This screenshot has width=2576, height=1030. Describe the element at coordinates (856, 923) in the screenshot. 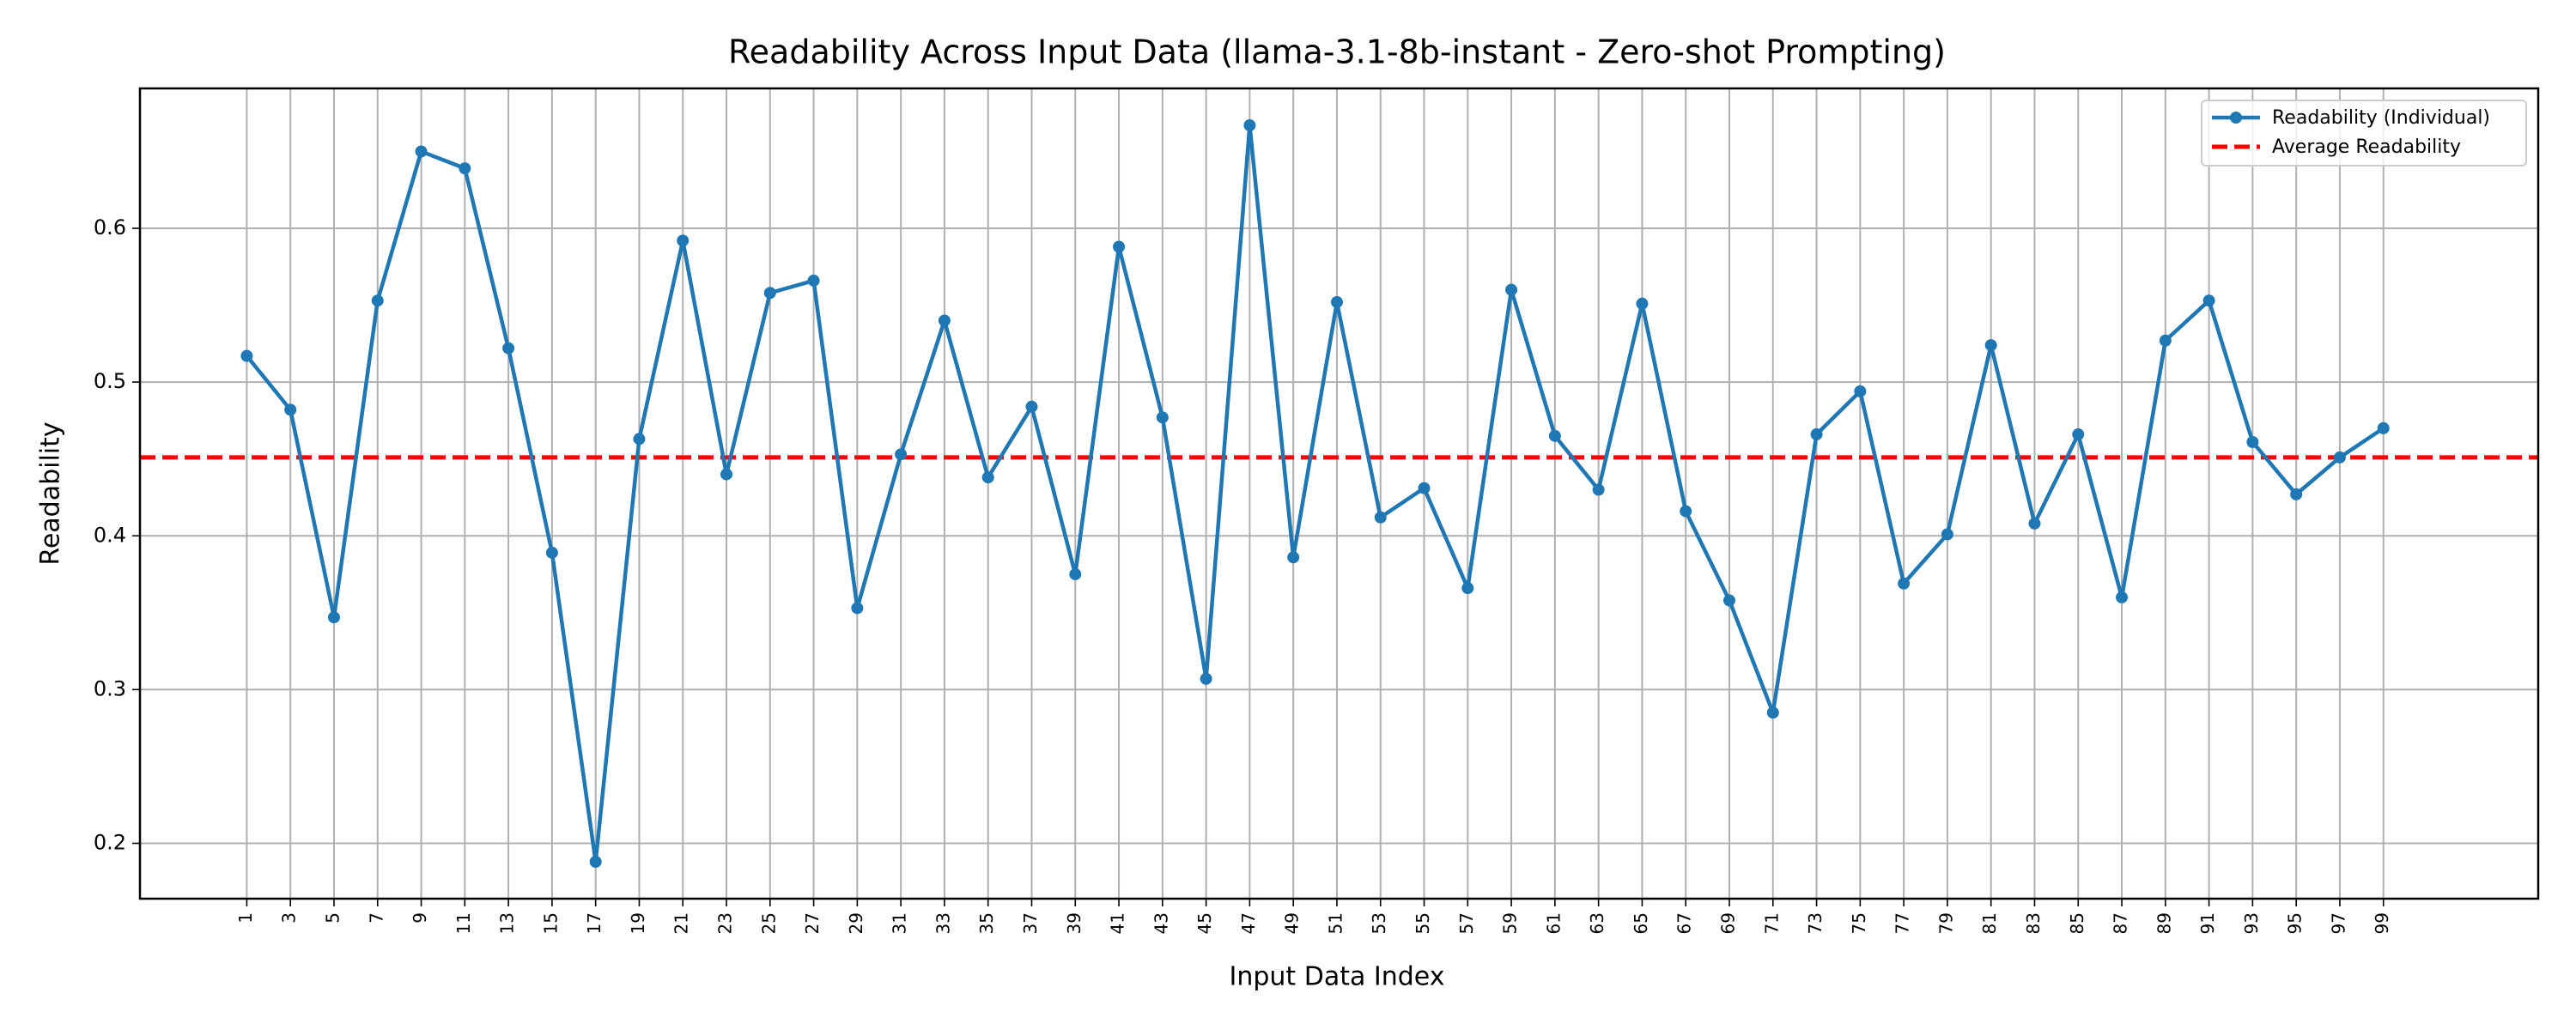

I see `x-tick-label: 29` at that location.